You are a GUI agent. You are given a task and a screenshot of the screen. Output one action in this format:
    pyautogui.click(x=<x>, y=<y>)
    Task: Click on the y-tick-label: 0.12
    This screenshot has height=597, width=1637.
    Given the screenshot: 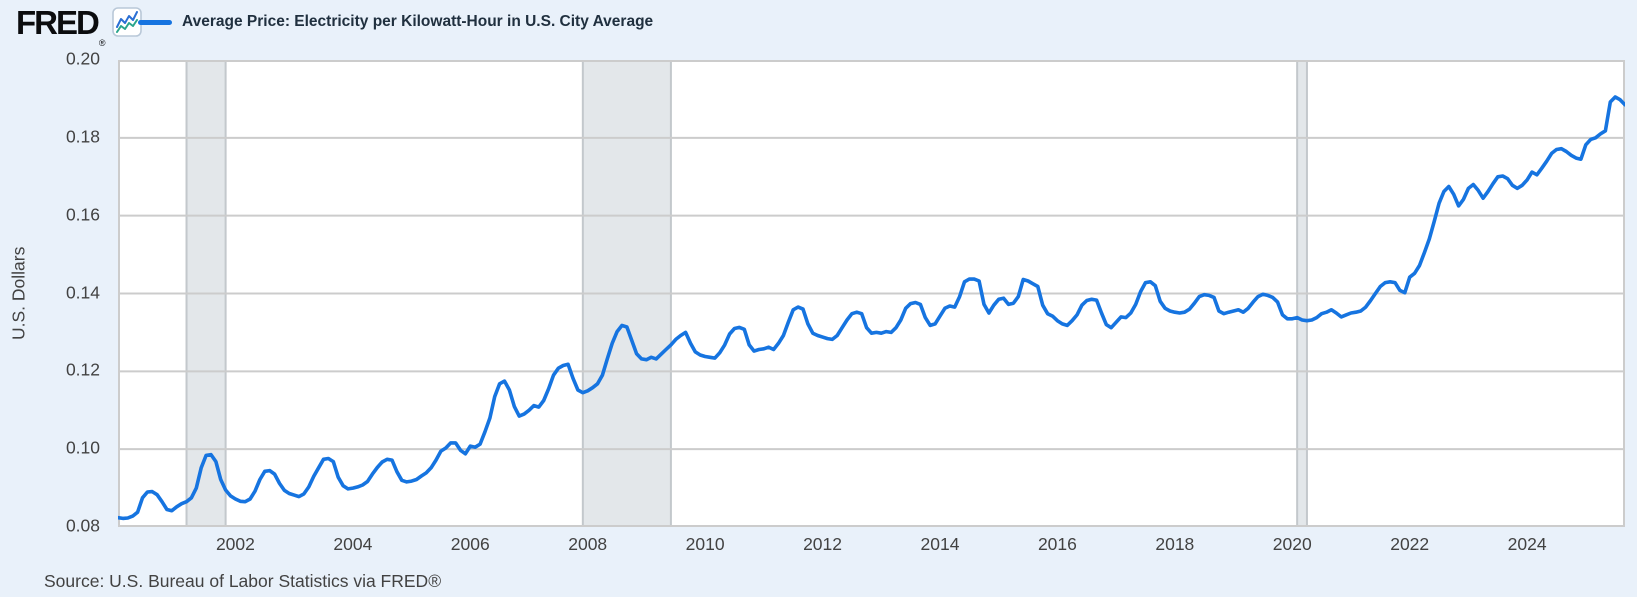 What is the action you would take?
    pyautogui.click(x=82, y=369)
    